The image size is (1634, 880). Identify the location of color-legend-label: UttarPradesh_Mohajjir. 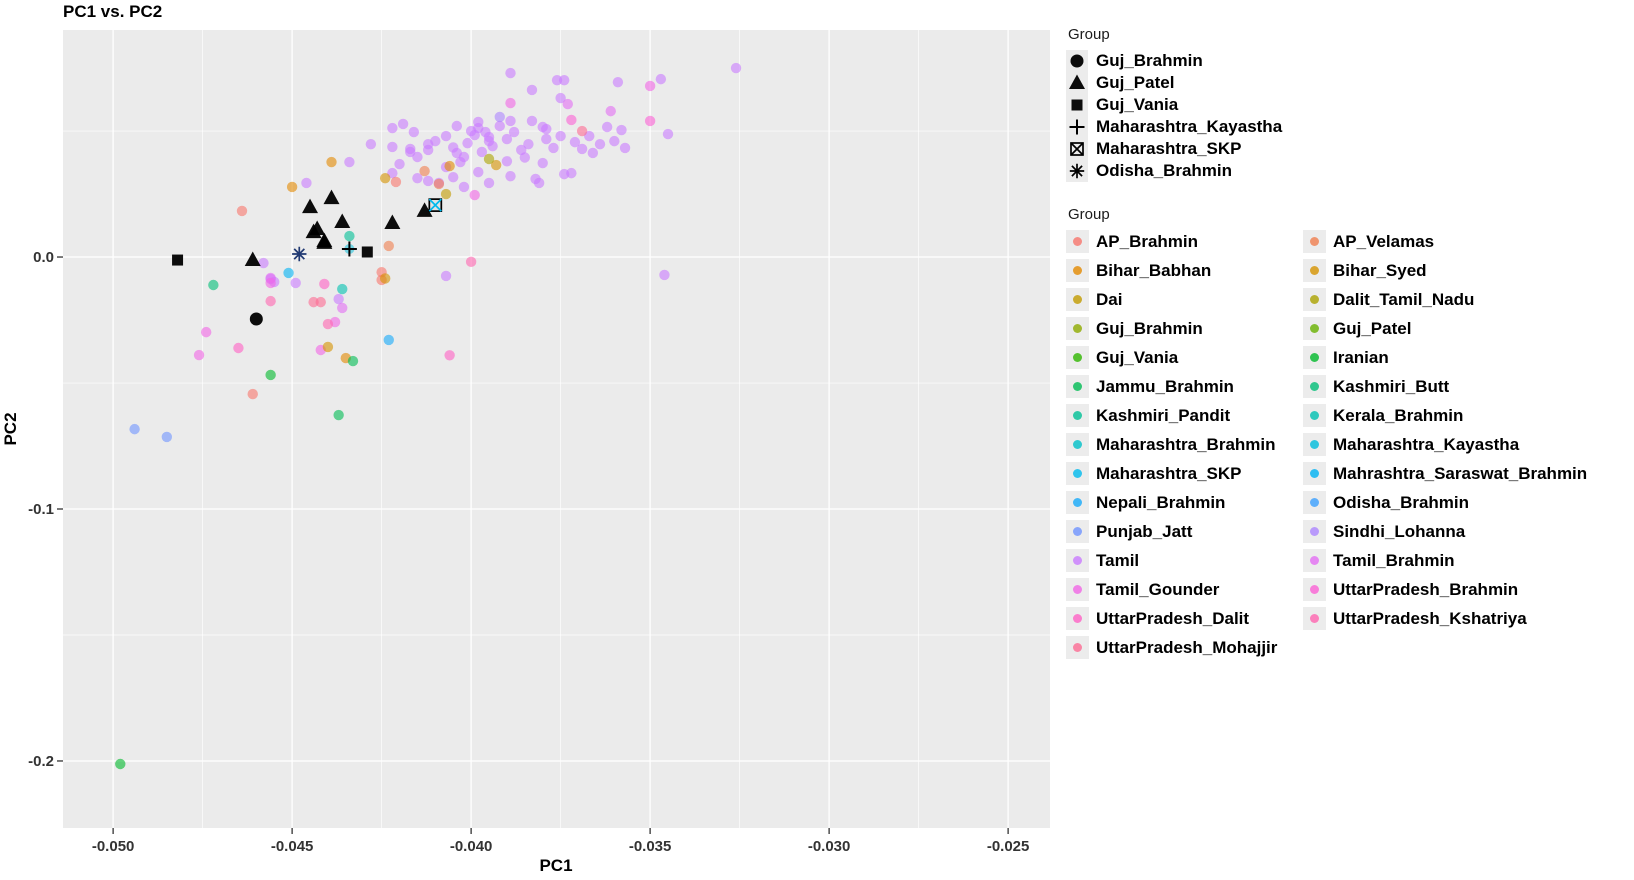
(1187, 647).